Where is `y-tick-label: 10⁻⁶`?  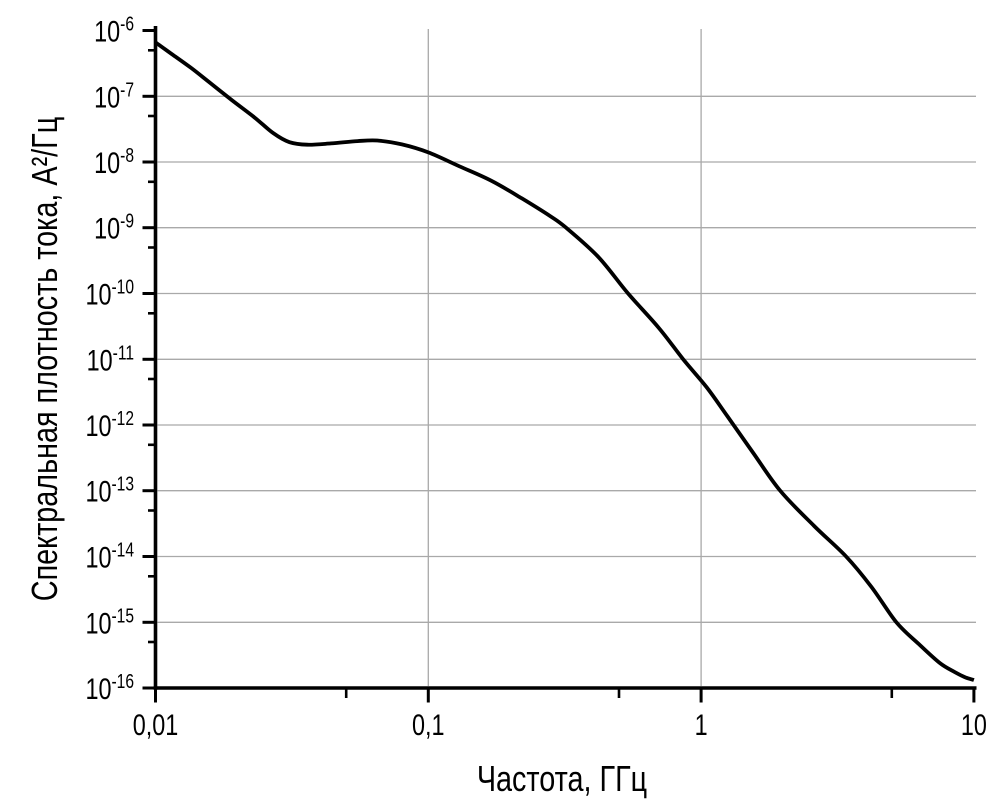
y-tick-label: 10⁻⁶ is located at coordinates (114, 31).